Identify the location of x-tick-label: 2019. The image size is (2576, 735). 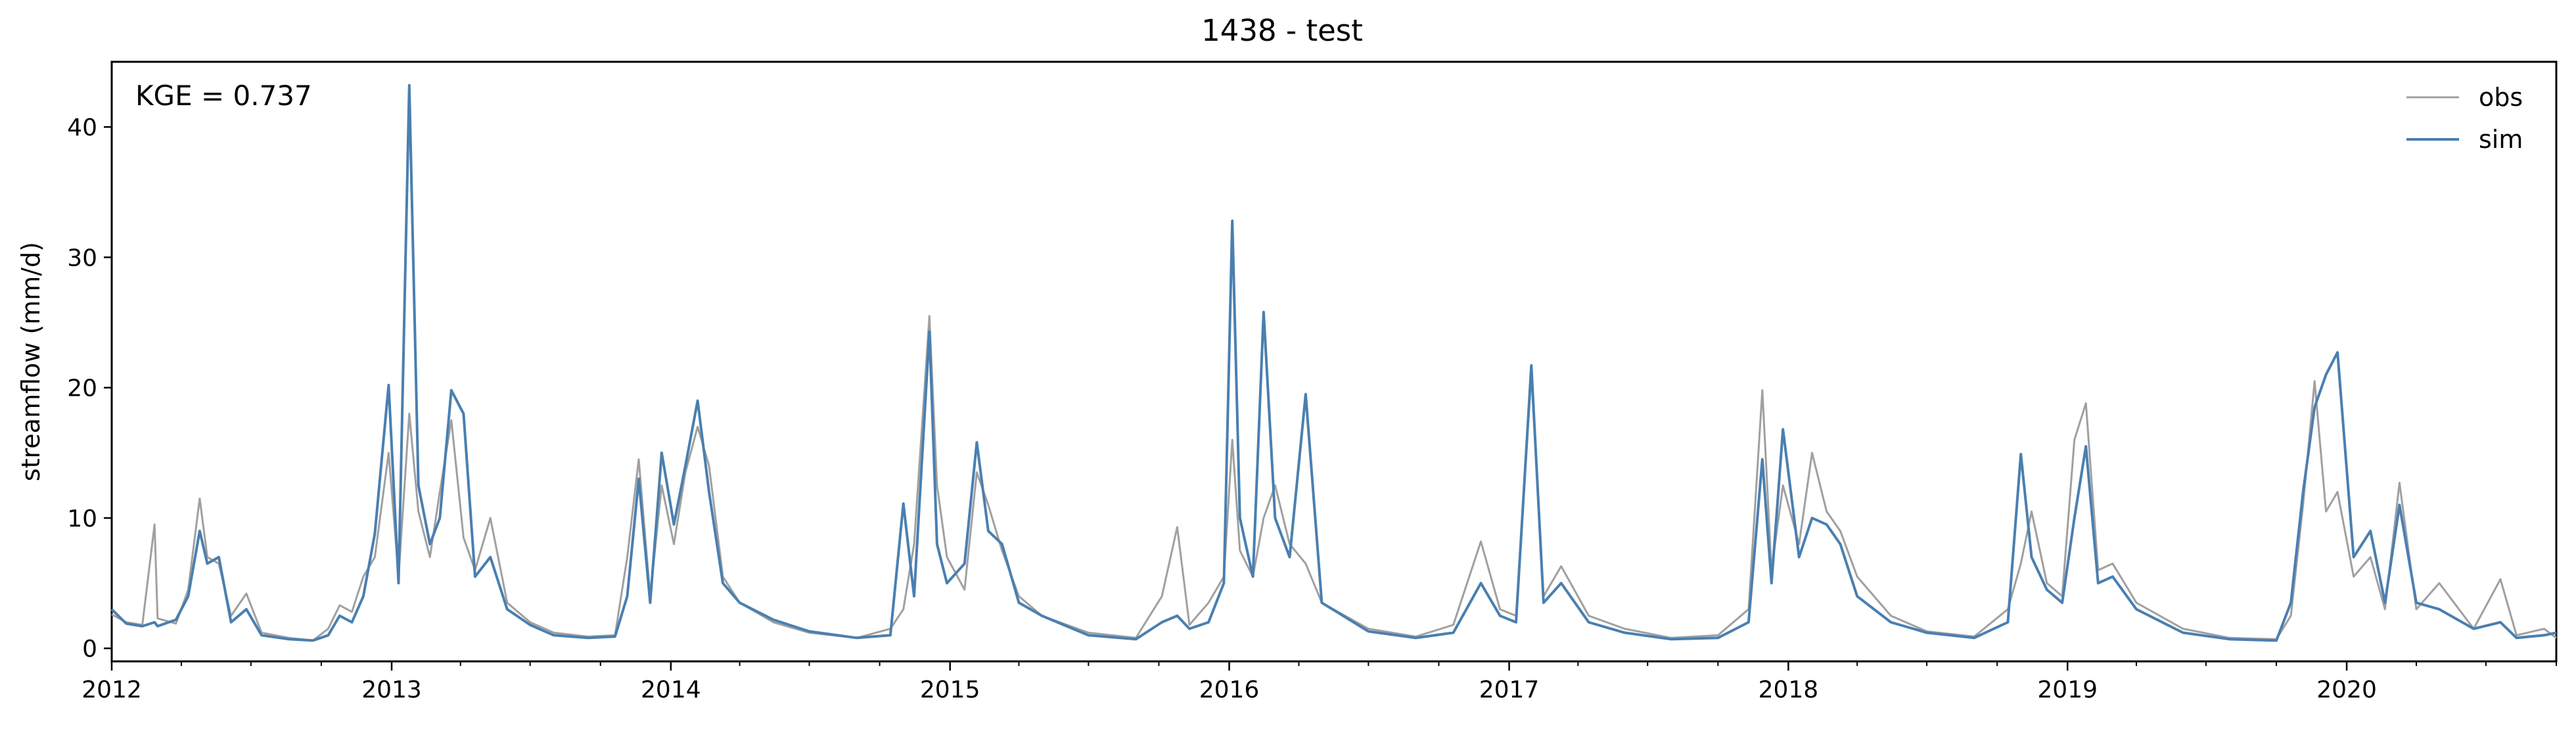
(2068, 689).